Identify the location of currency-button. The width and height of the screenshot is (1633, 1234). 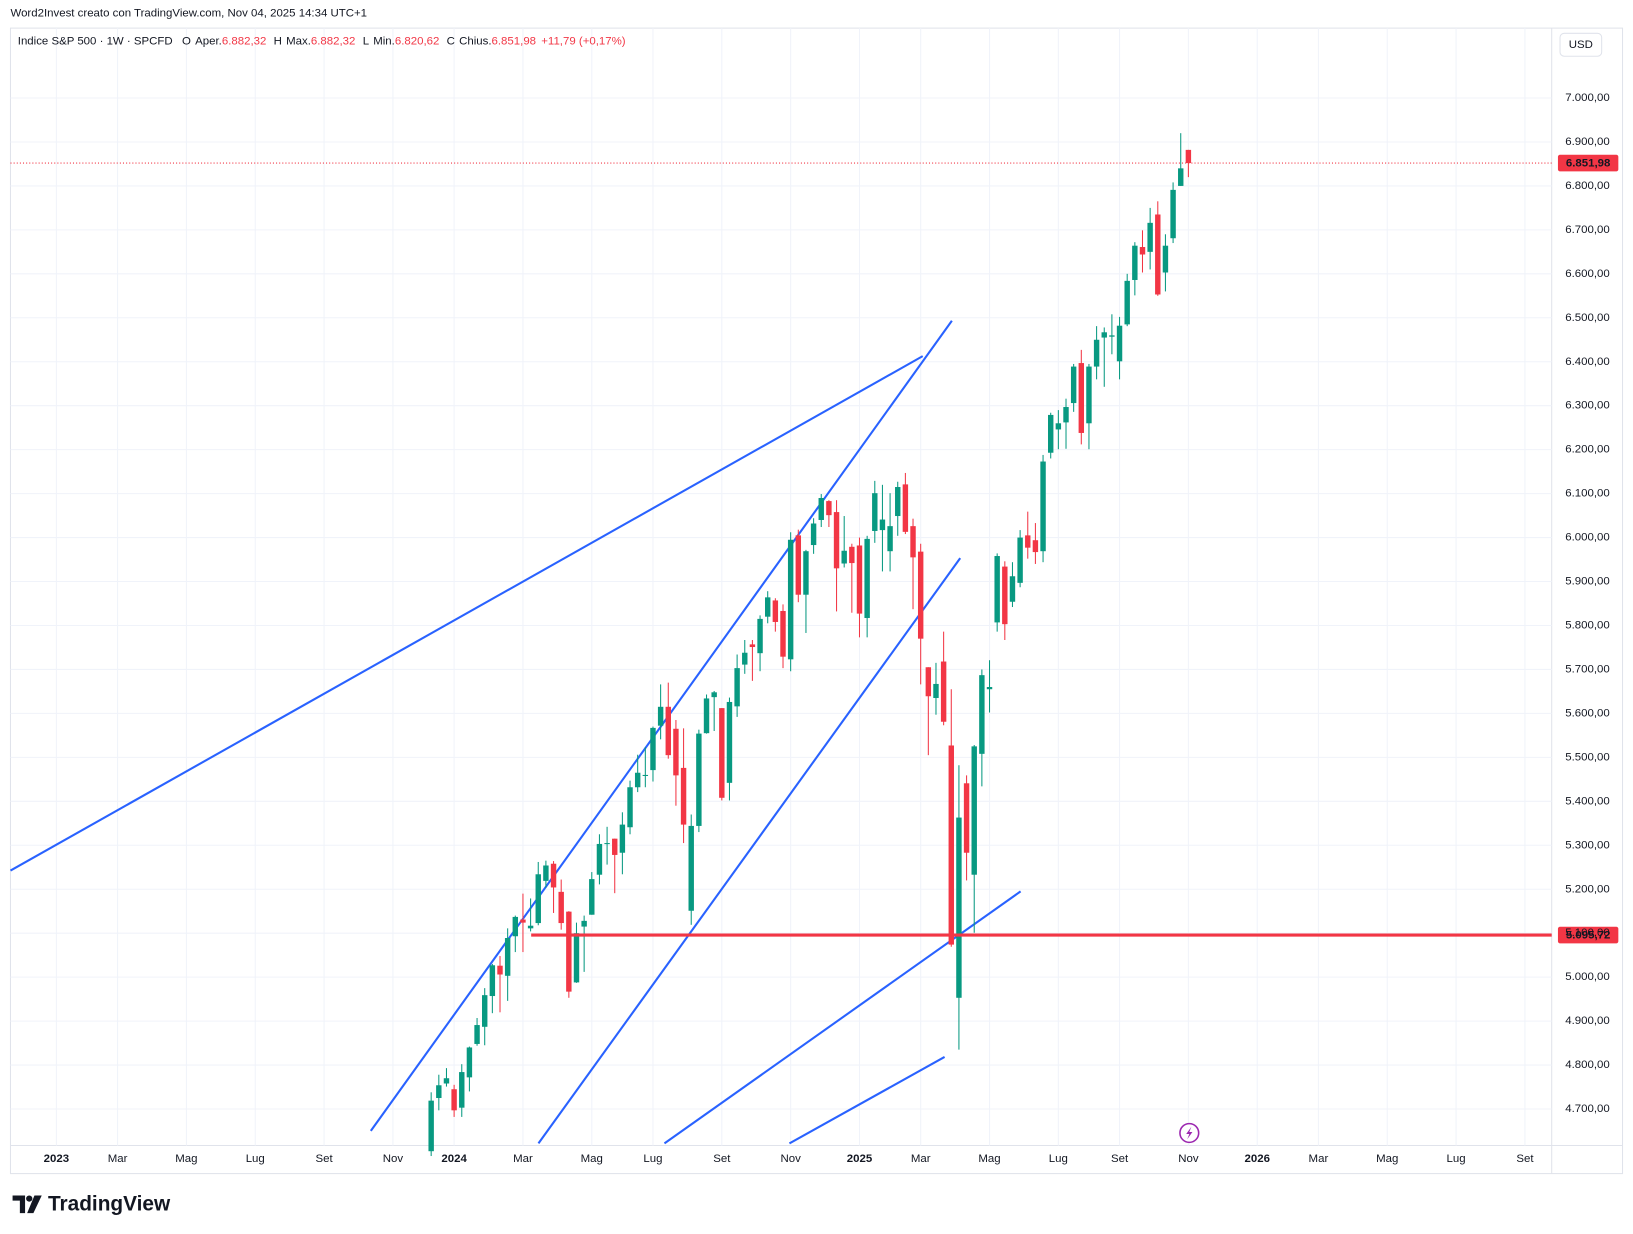
(1581, 44).